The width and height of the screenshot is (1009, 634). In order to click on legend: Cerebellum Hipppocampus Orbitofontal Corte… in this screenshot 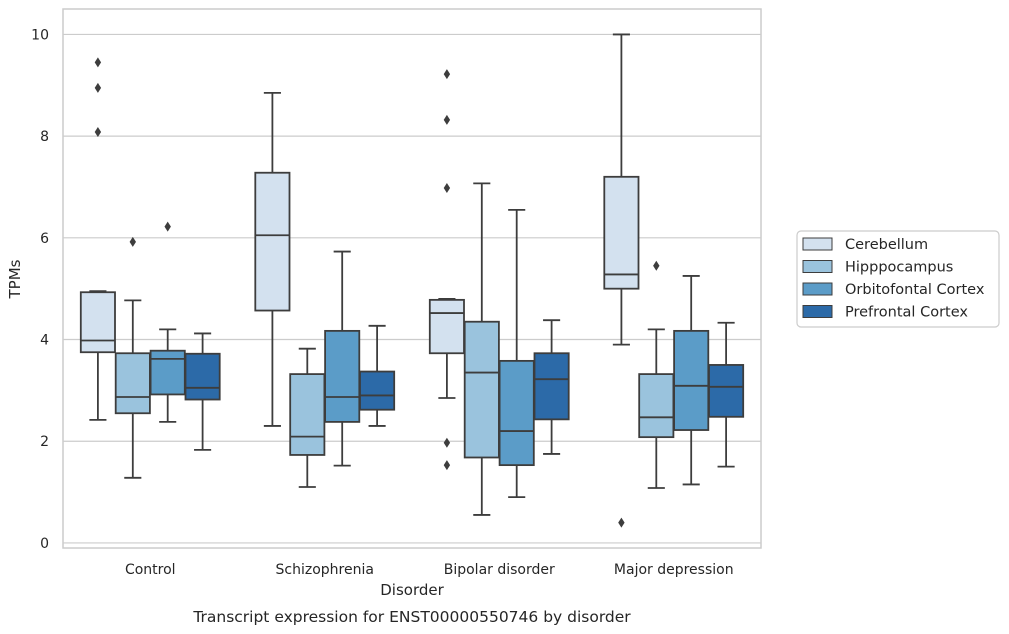, I will do `click(898, 279)`.